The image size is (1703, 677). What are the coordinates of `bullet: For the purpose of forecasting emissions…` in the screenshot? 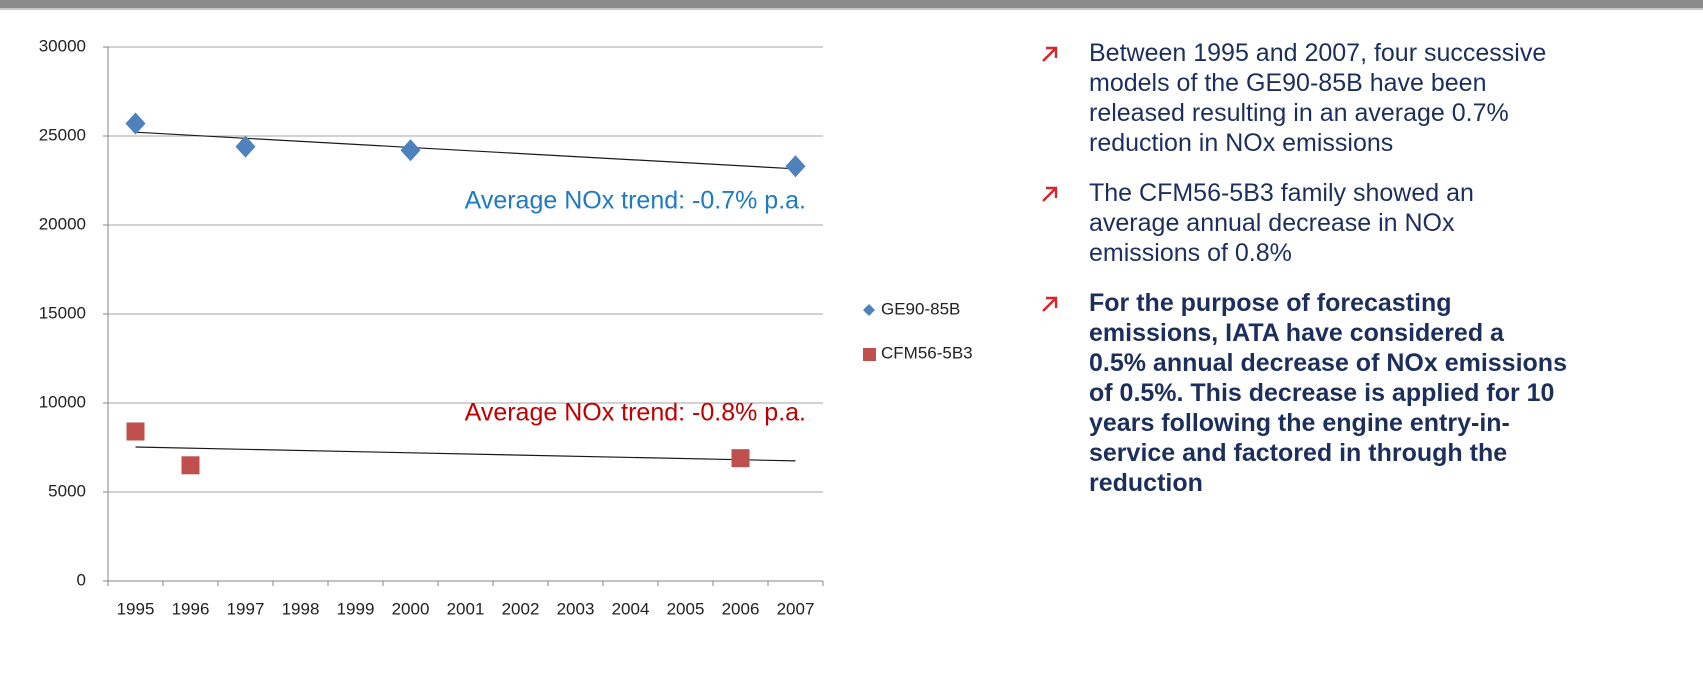 It's located at (1303, 393).